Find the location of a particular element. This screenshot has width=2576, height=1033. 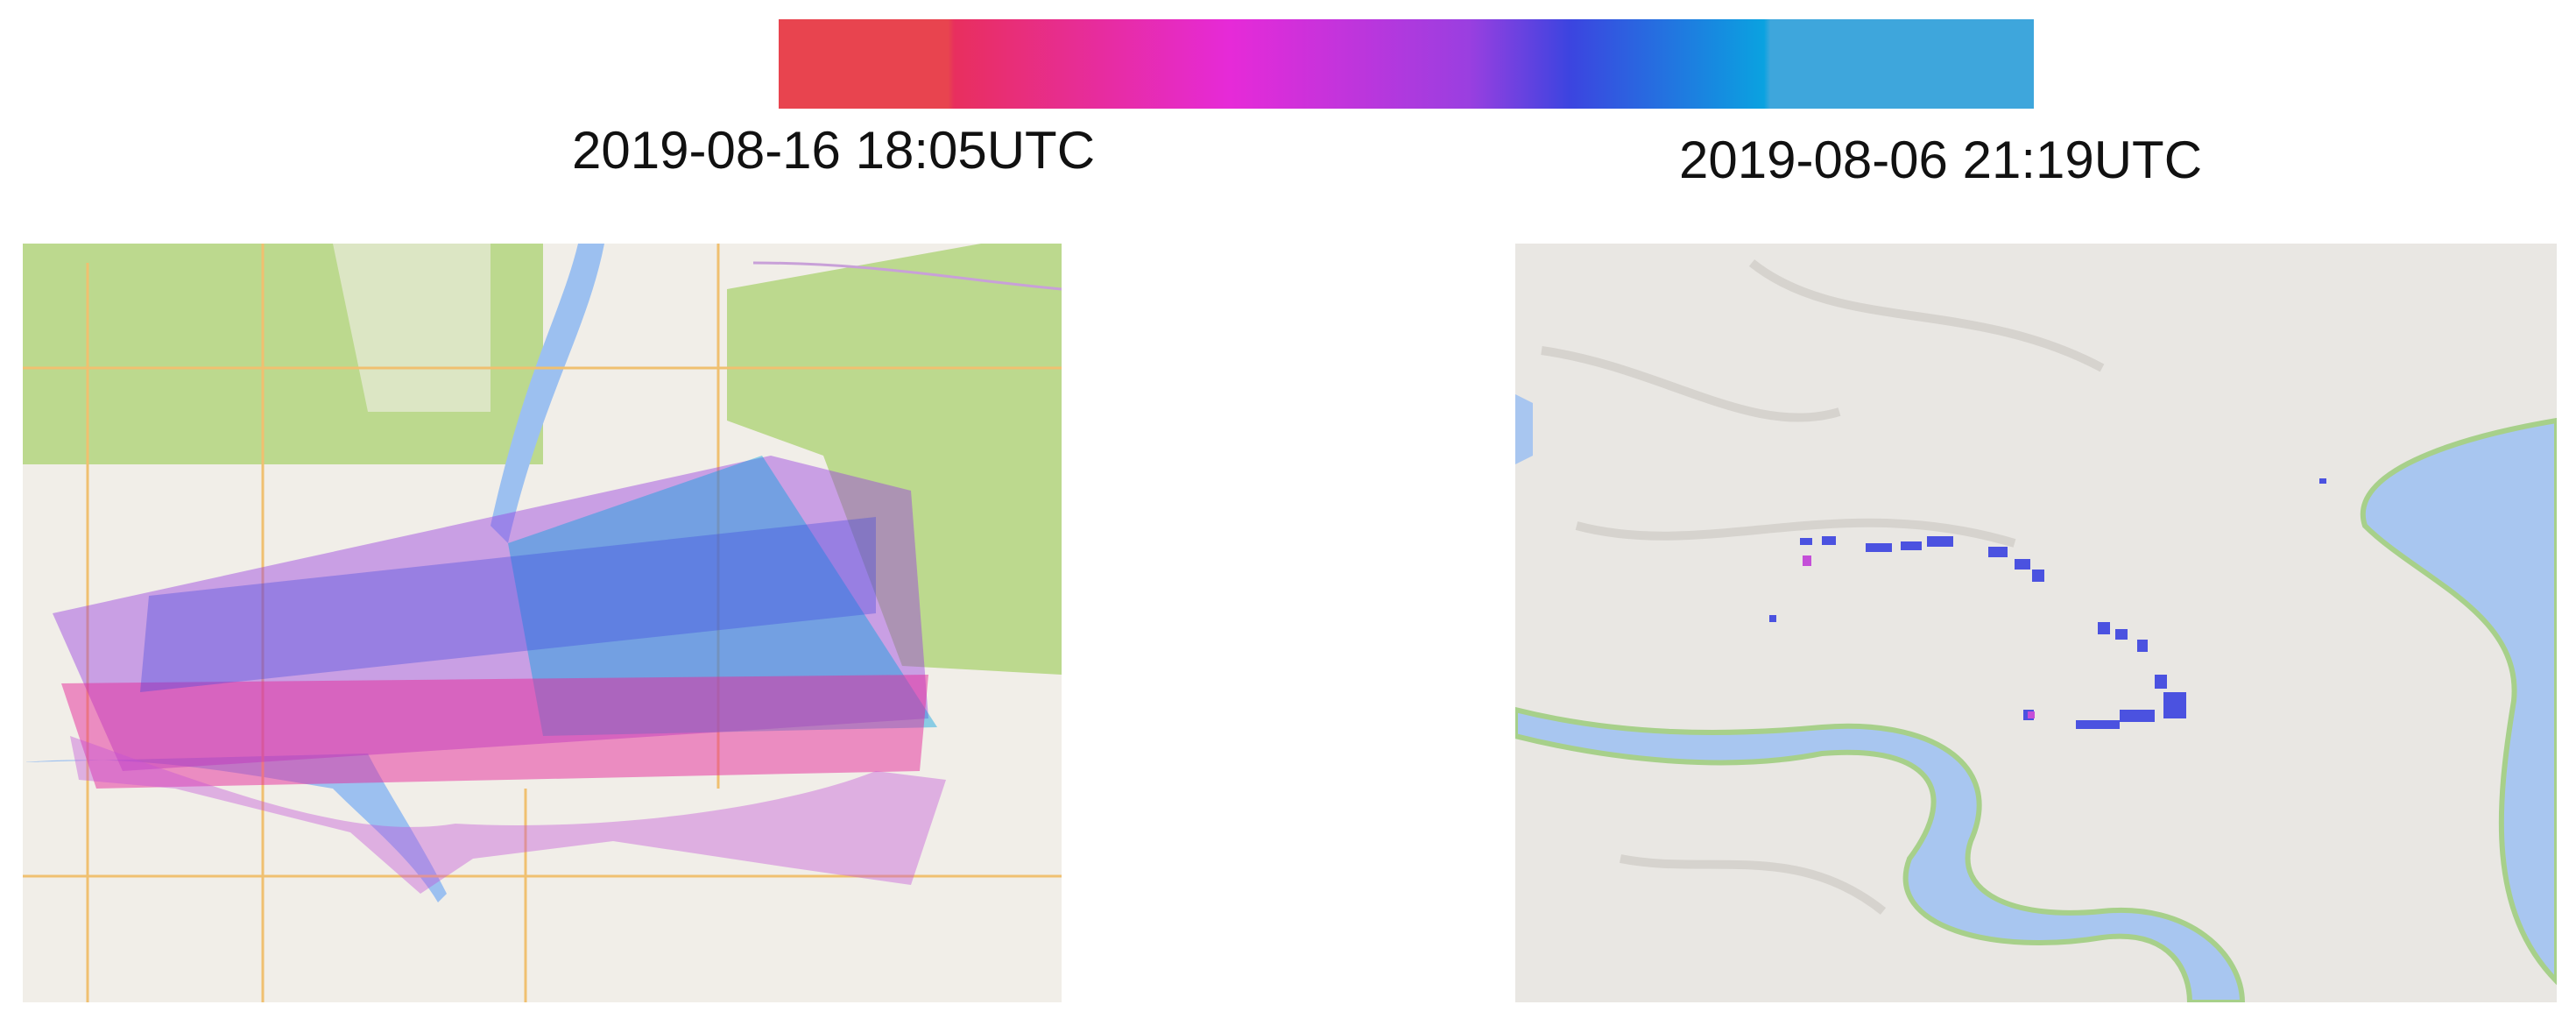

colorbar is located at coordinates (1406, 64).